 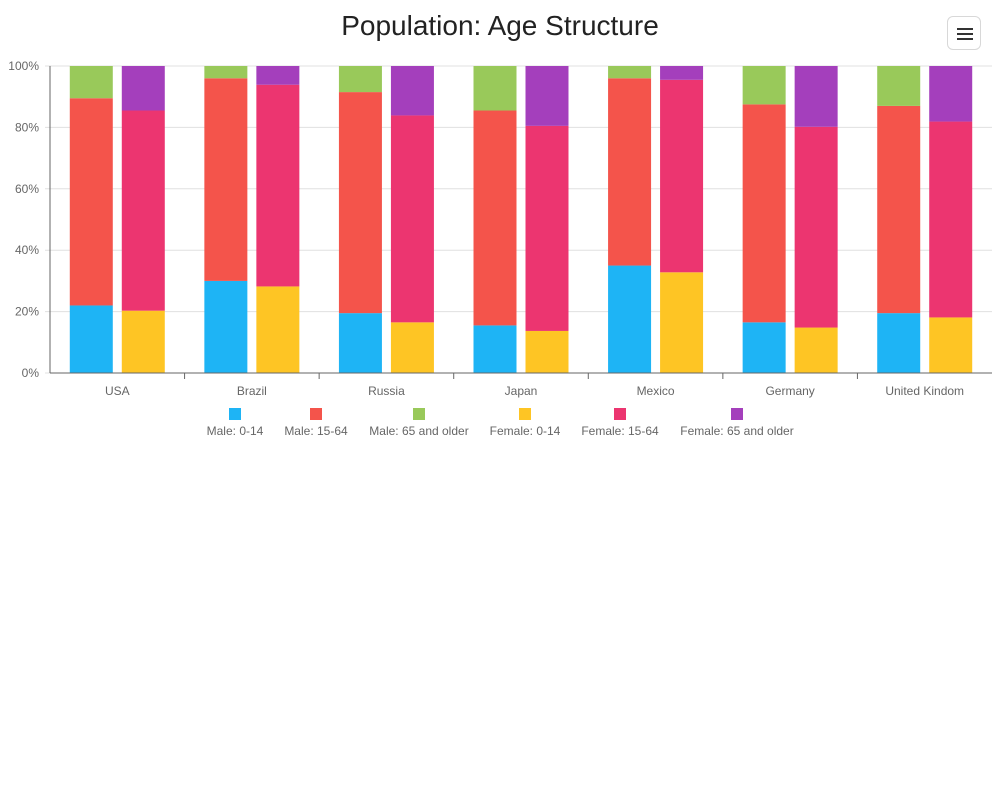 What do you see at coordinates (235, 431) in the screenshot?
I see `legend-label: Male: 0-14` at bounding box center [235, 431].